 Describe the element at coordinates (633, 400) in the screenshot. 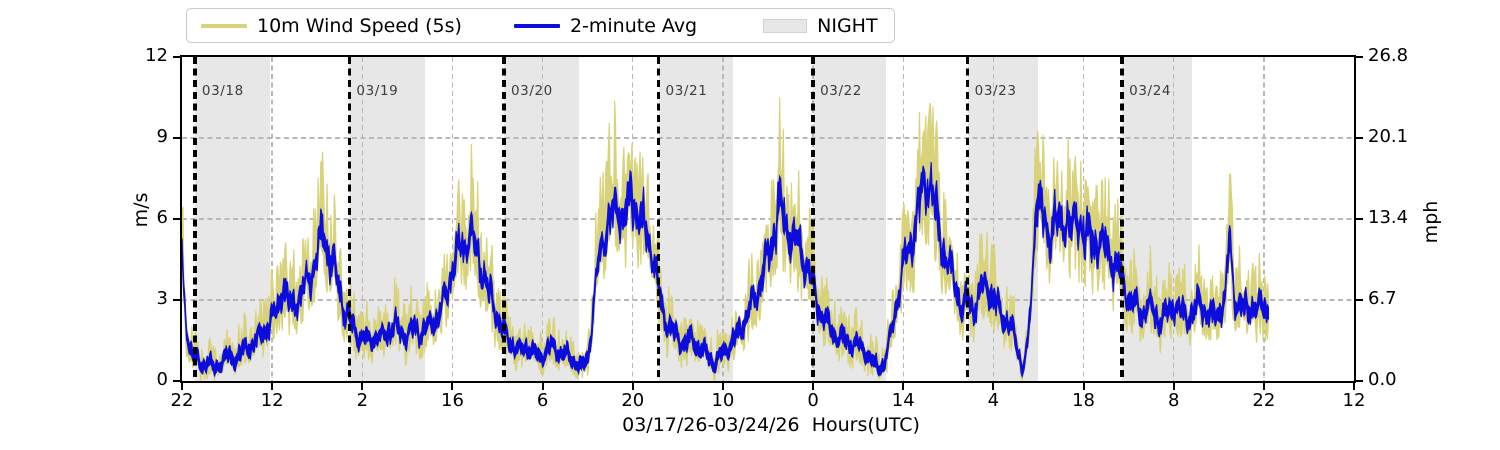

I see `x-tick-label: 20` at that location.